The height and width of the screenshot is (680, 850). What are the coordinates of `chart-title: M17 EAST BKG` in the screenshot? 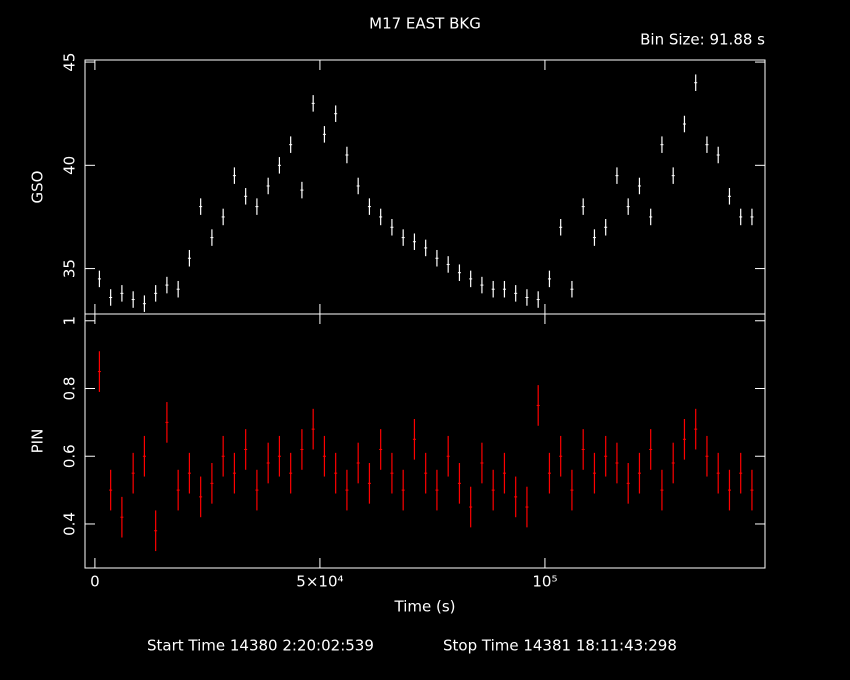 It's located at (425, 24).